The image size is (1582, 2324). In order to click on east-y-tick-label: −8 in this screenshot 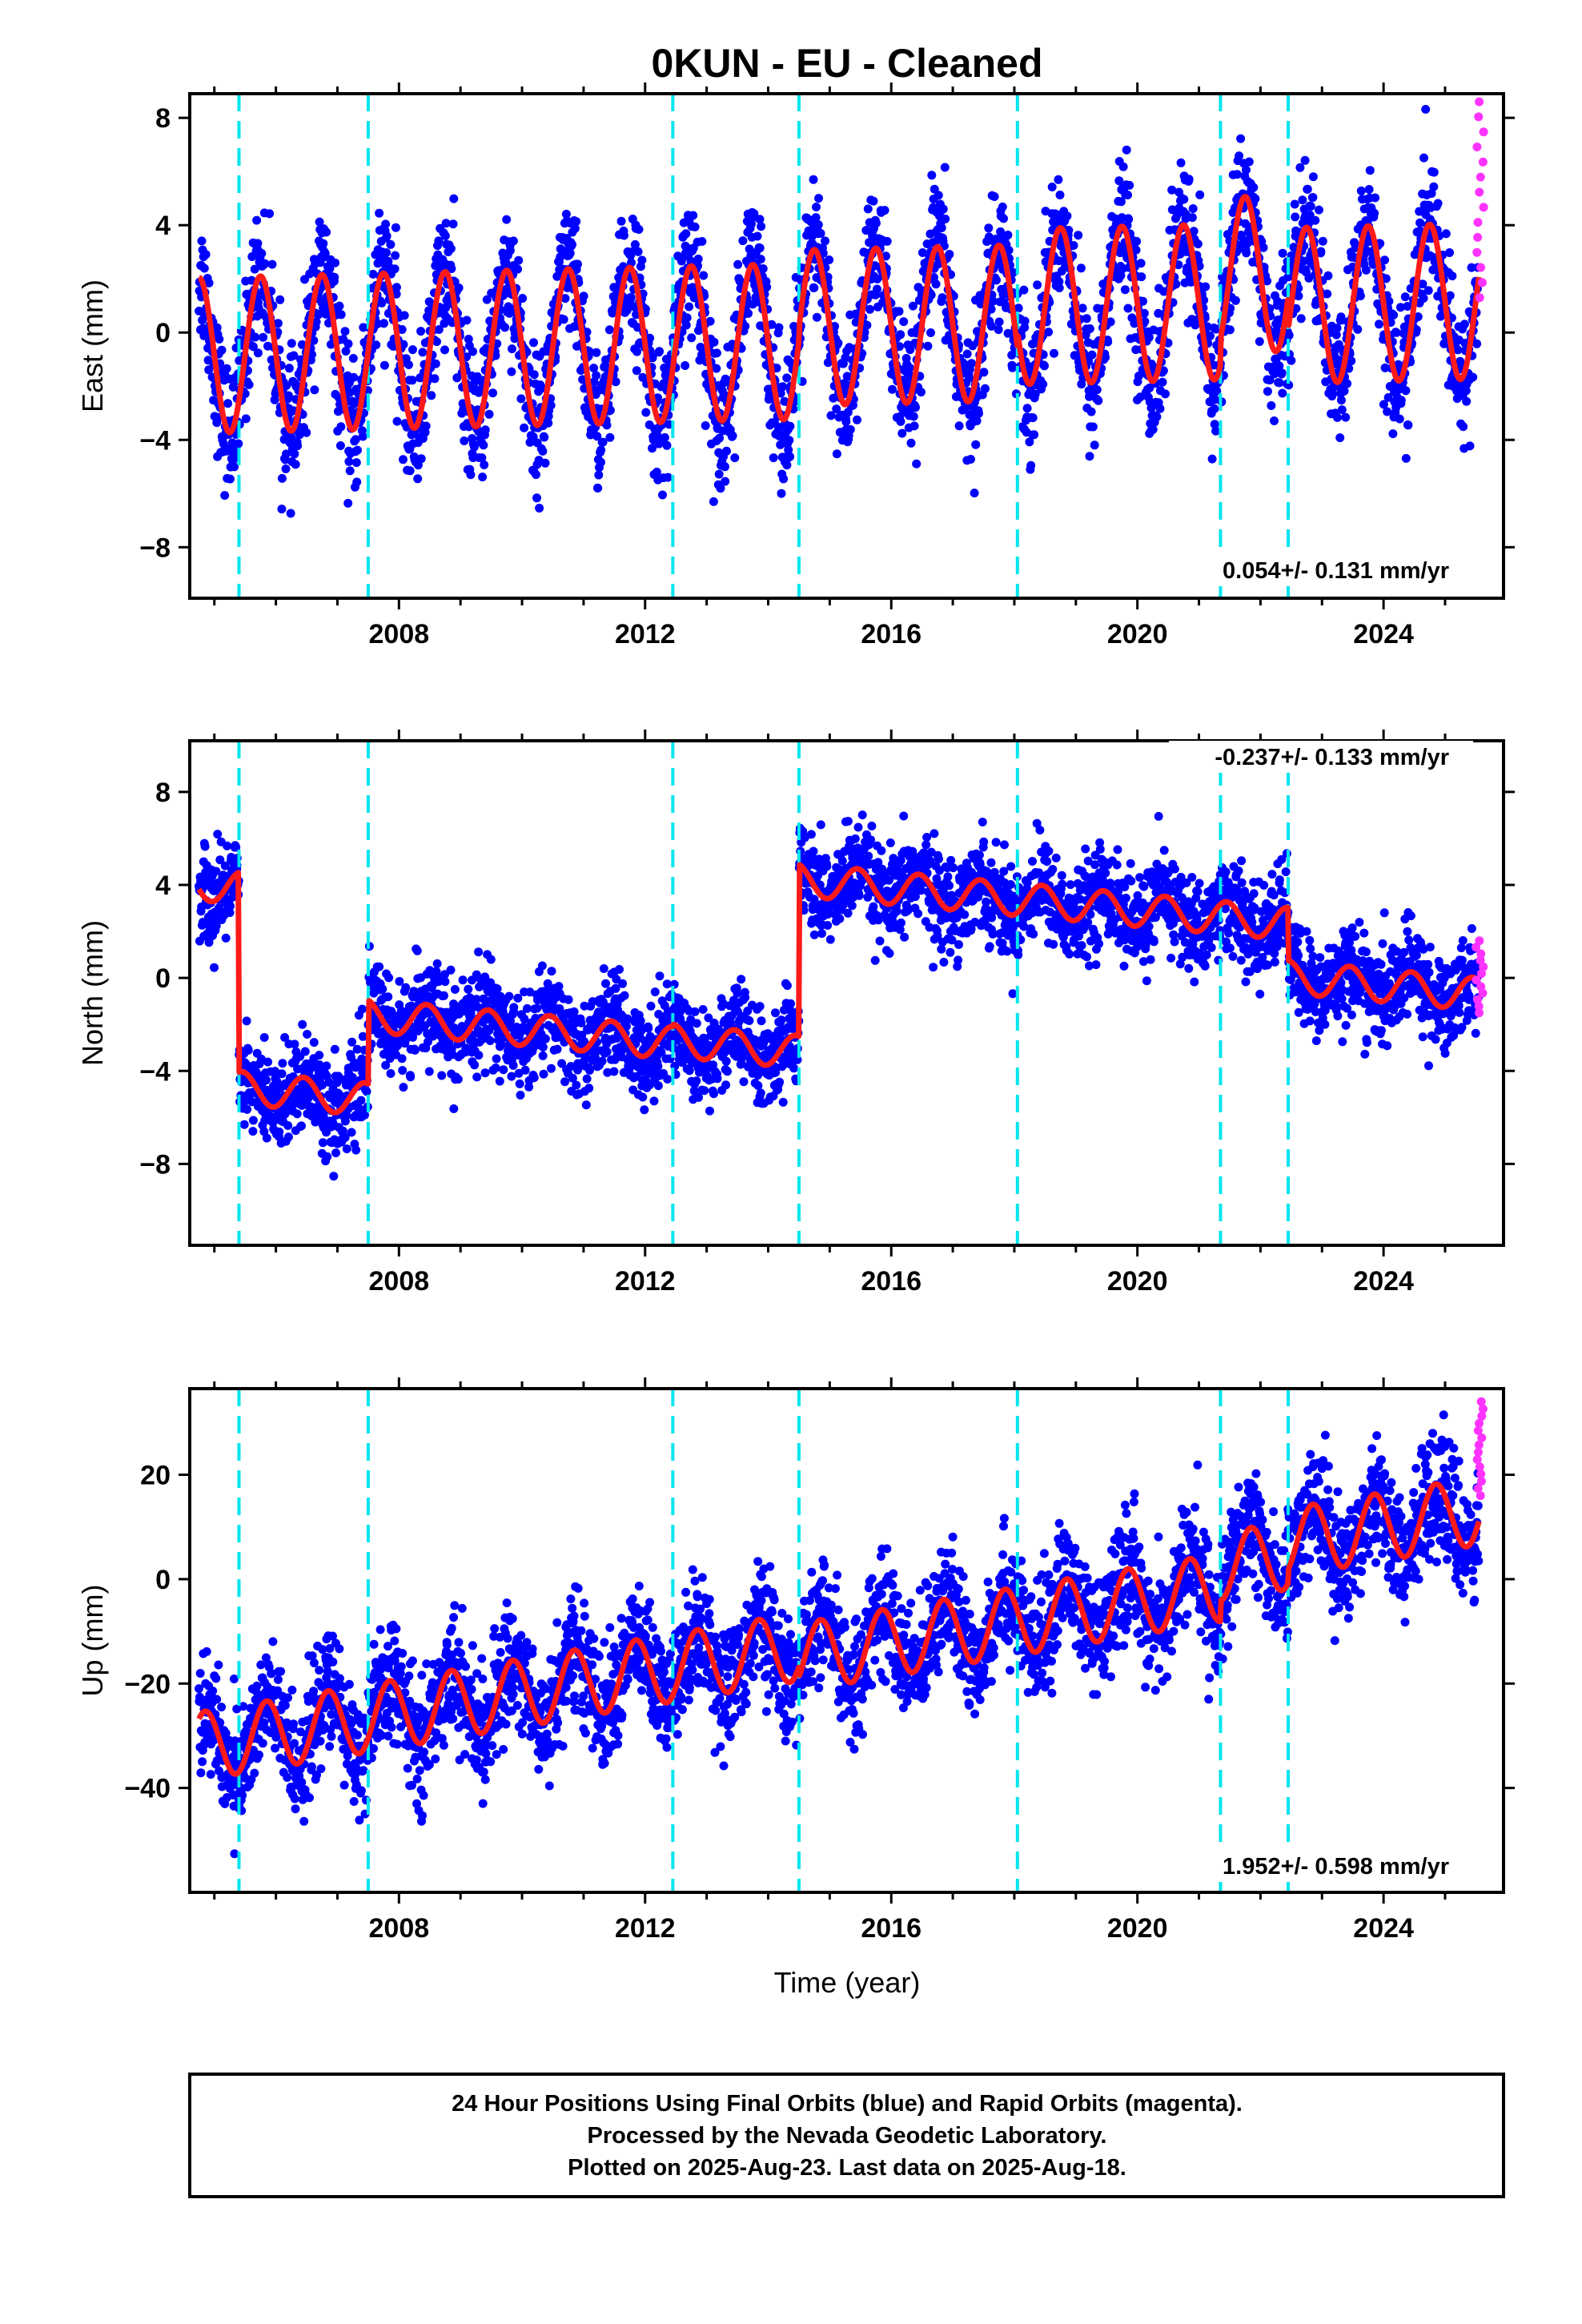, I will do `click(155, 548)`.